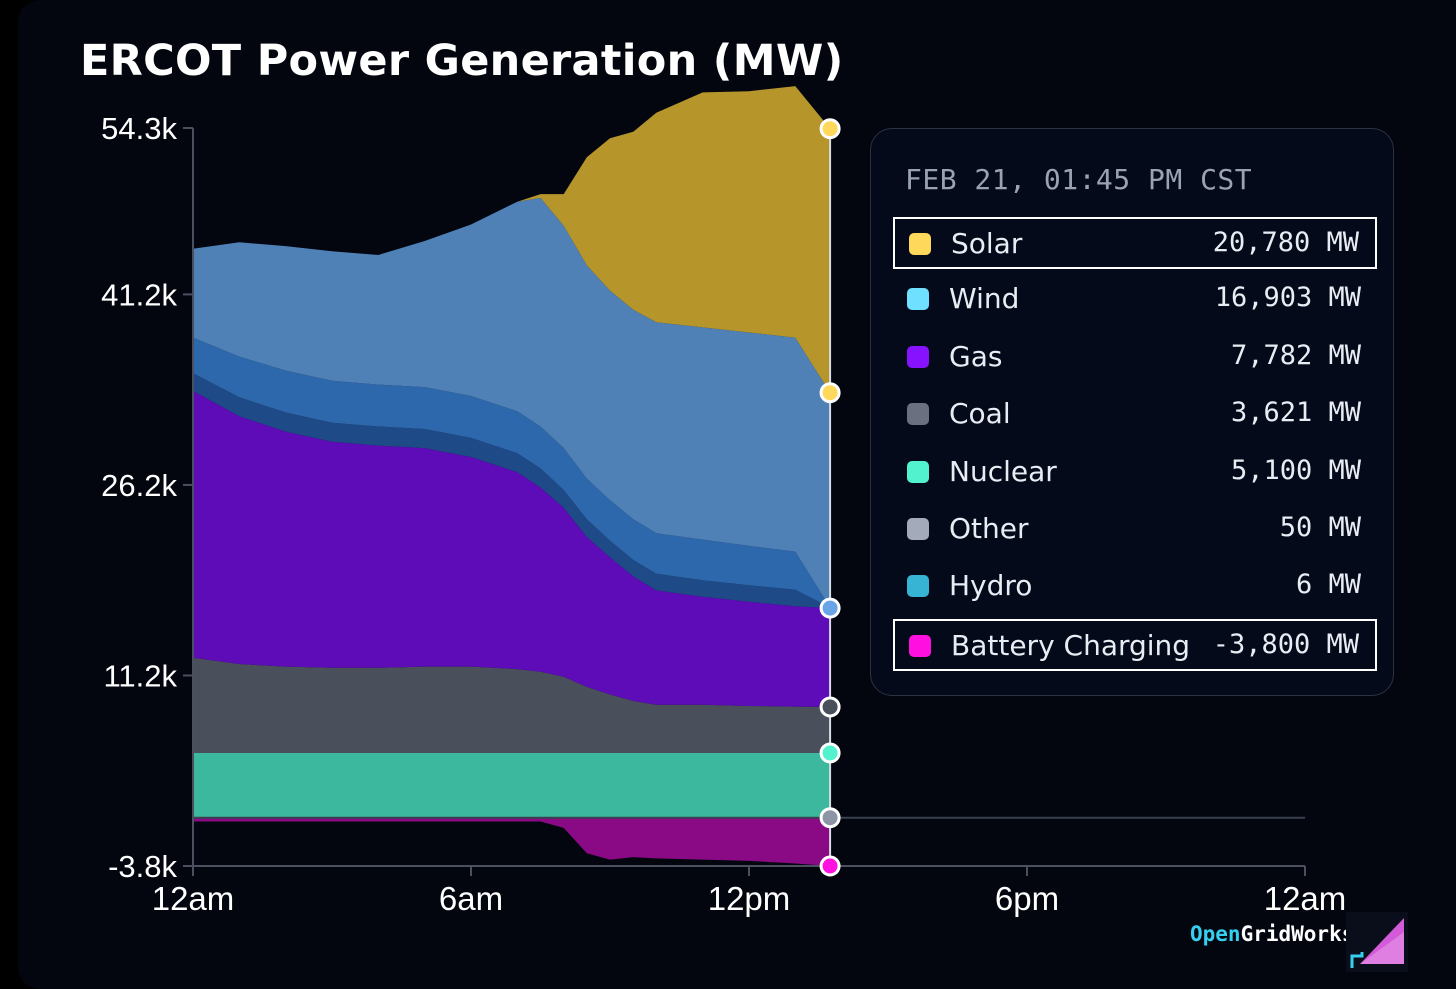 The height and width of the screenshot is (989, 1456). I want to click on area-coal, so click(512, 705).